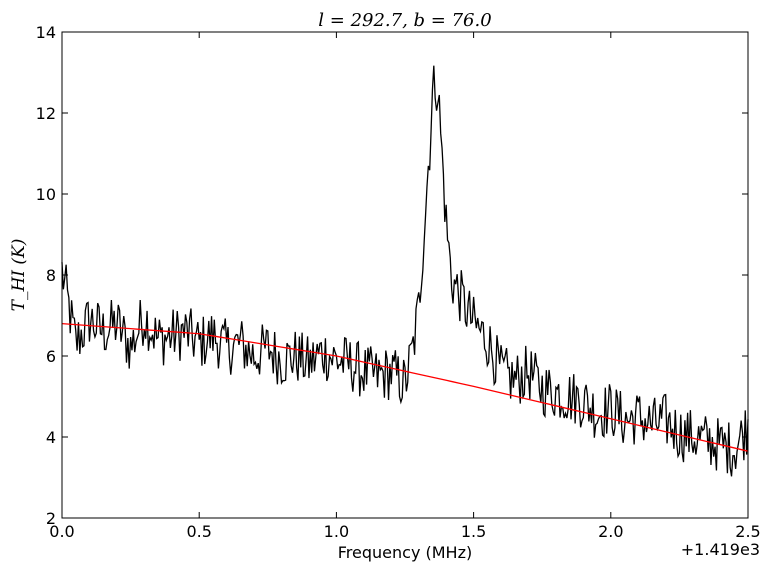  What do you see at coordinates (51, 518) in the screenshot?
I see `y-tick-label: 2` at bounding box center [51, 518].